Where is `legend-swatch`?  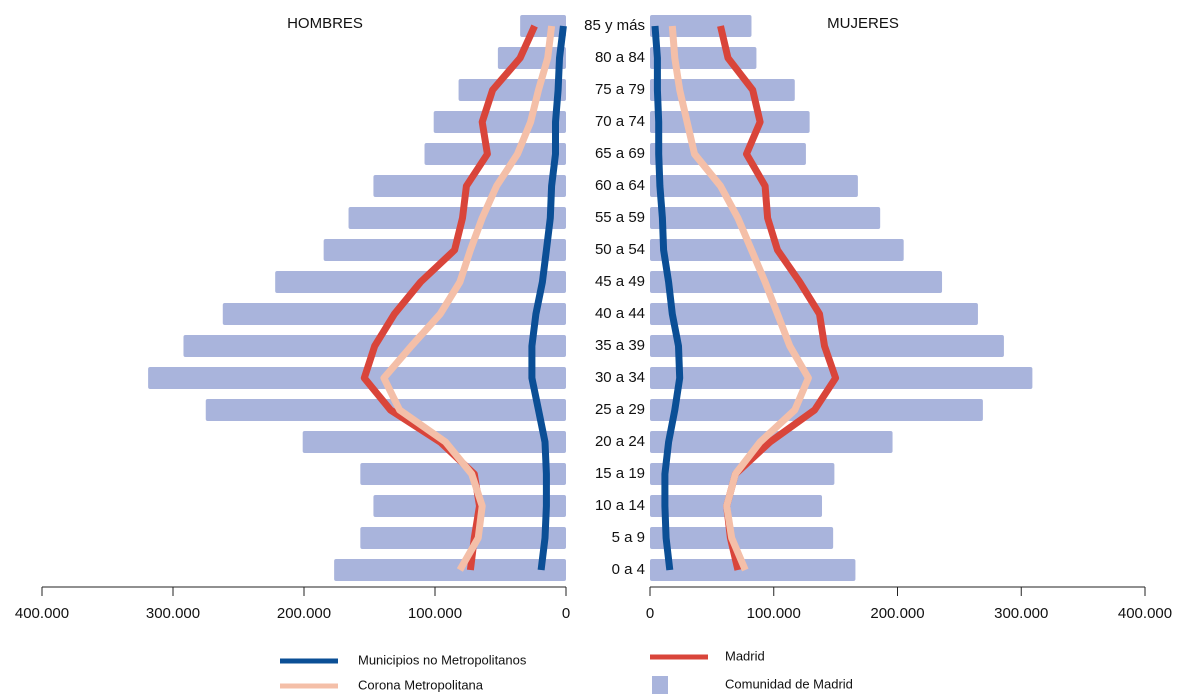
legend-swatch is located at coordinates (660, 685).